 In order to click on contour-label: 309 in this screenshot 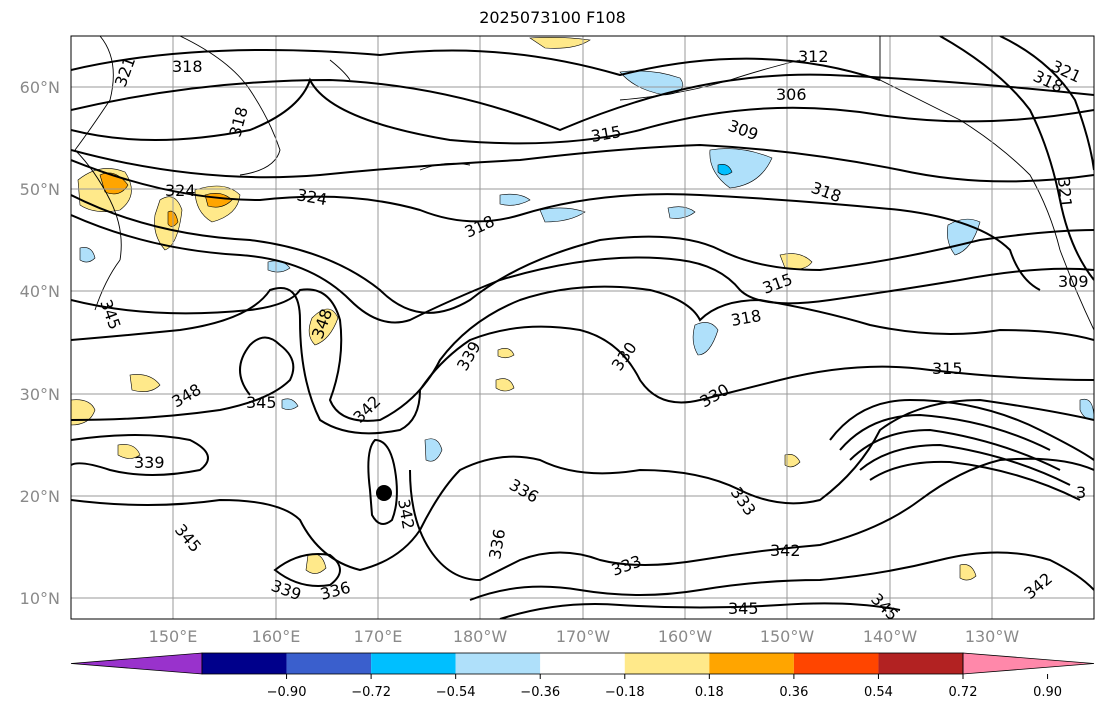, I will do `click(1073, 281)`.